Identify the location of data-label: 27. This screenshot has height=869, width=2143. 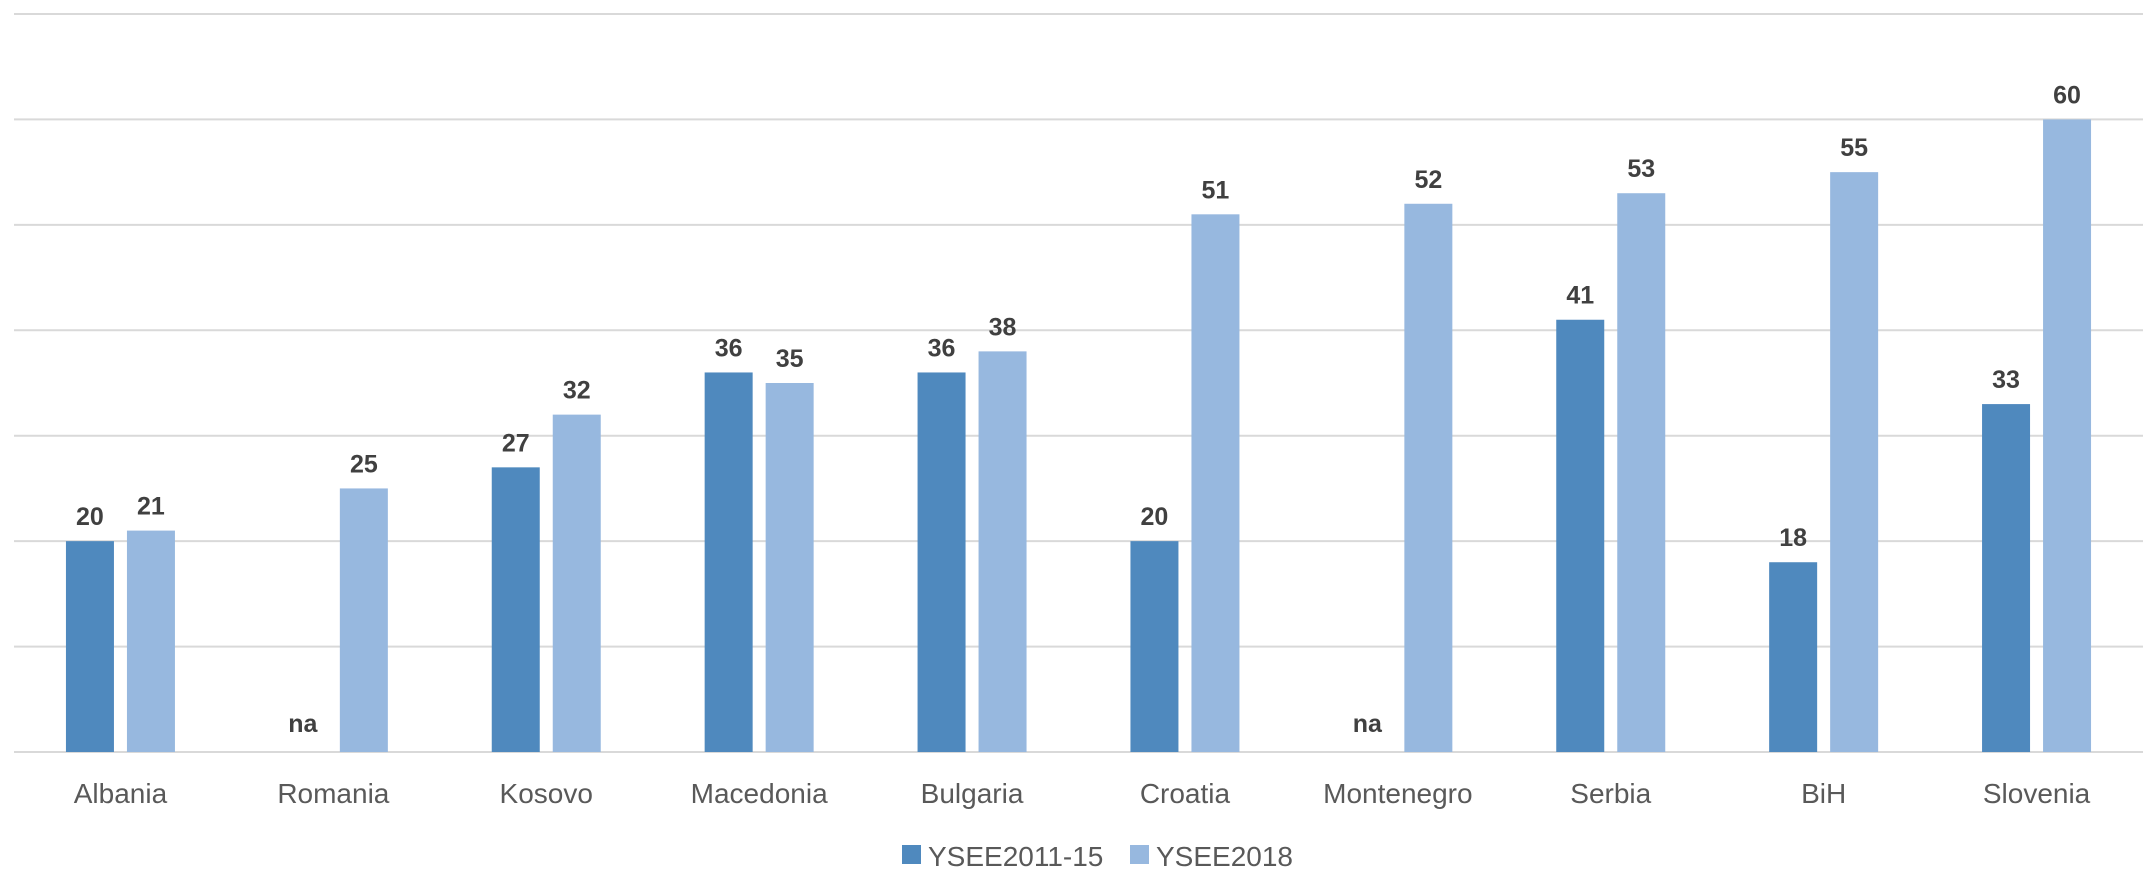
(516, 443).